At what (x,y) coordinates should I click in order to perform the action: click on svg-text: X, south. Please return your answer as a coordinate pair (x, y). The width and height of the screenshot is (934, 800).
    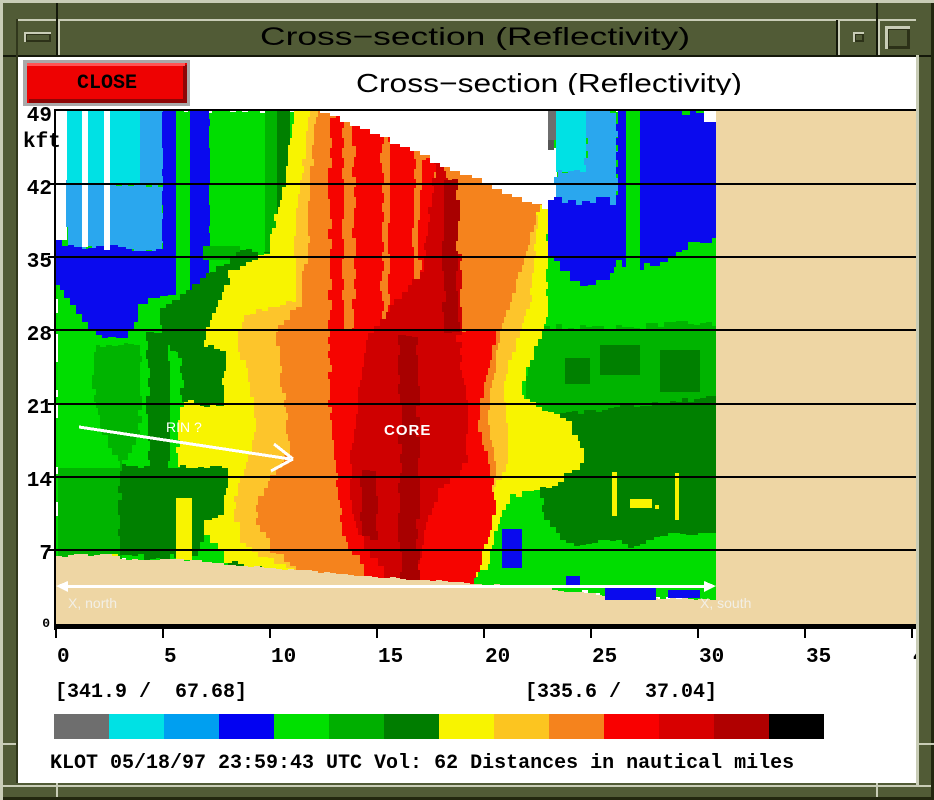
    Looking at the image, I should click on (725, 603).